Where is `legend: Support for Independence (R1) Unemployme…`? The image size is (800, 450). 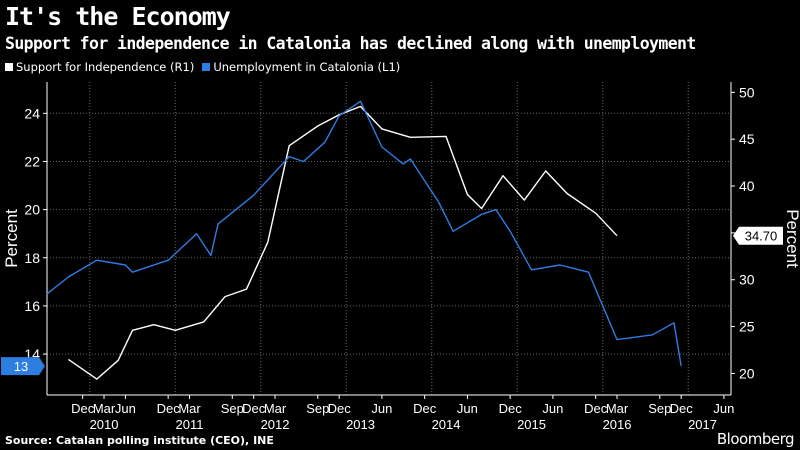 legend: Support for Independence (R1) Unemployme… is located at coordinates (202, 67).